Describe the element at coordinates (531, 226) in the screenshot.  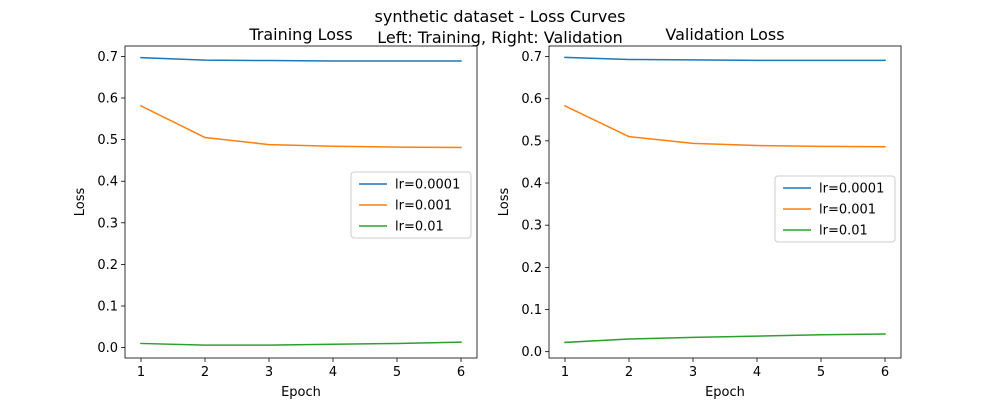
I see `validation-y-tick-label: 0.3` at that location.